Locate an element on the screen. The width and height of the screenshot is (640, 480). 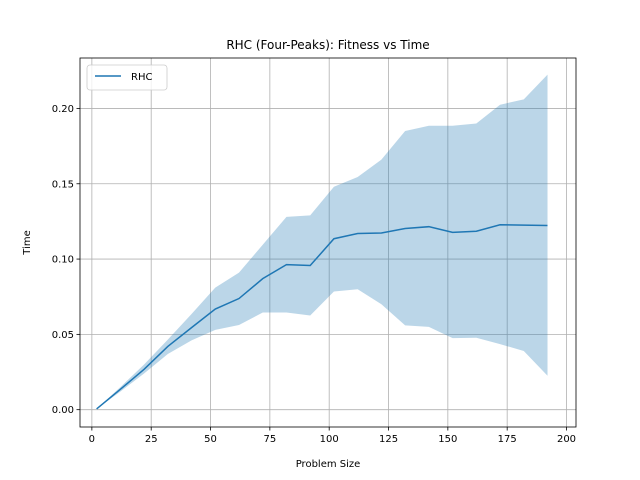
x-axis: 0 25 50 75 100 125 150 175 200 is located at coordinates (332, 436).